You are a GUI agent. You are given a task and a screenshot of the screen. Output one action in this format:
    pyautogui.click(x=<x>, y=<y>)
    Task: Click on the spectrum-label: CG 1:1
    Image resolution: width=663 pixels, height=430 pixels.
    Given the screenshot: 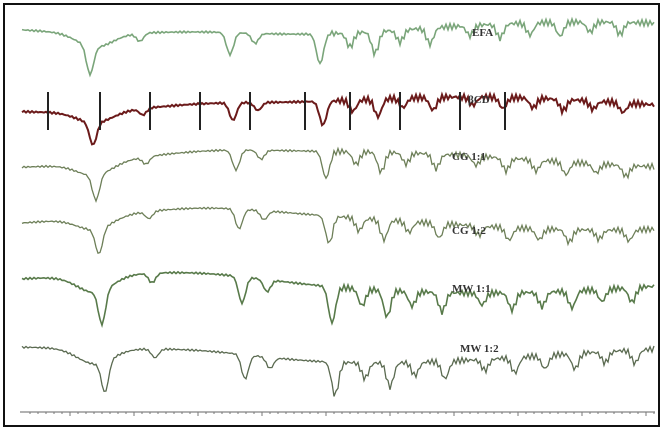 What is the action you would take?
    pyautogui.click(x=469, y=157)
    